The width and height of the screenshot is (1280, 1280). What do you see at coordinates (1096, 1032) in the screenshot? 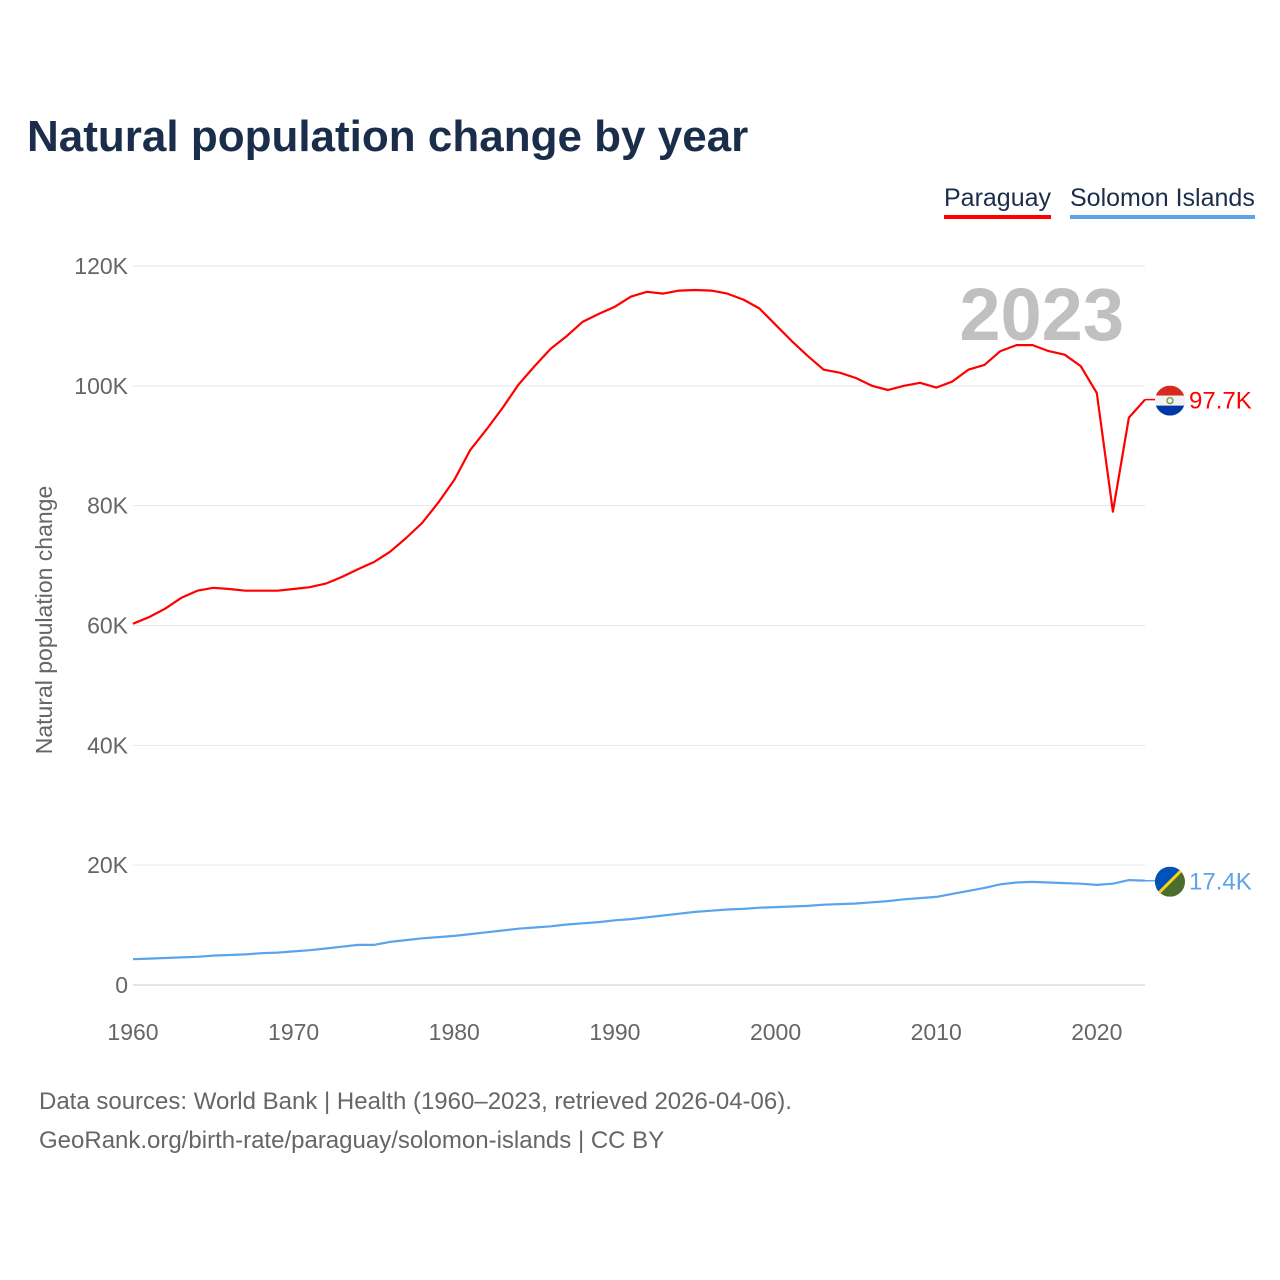
I see `x-tick-label: 2020` at bounding box center [1096, 1032].